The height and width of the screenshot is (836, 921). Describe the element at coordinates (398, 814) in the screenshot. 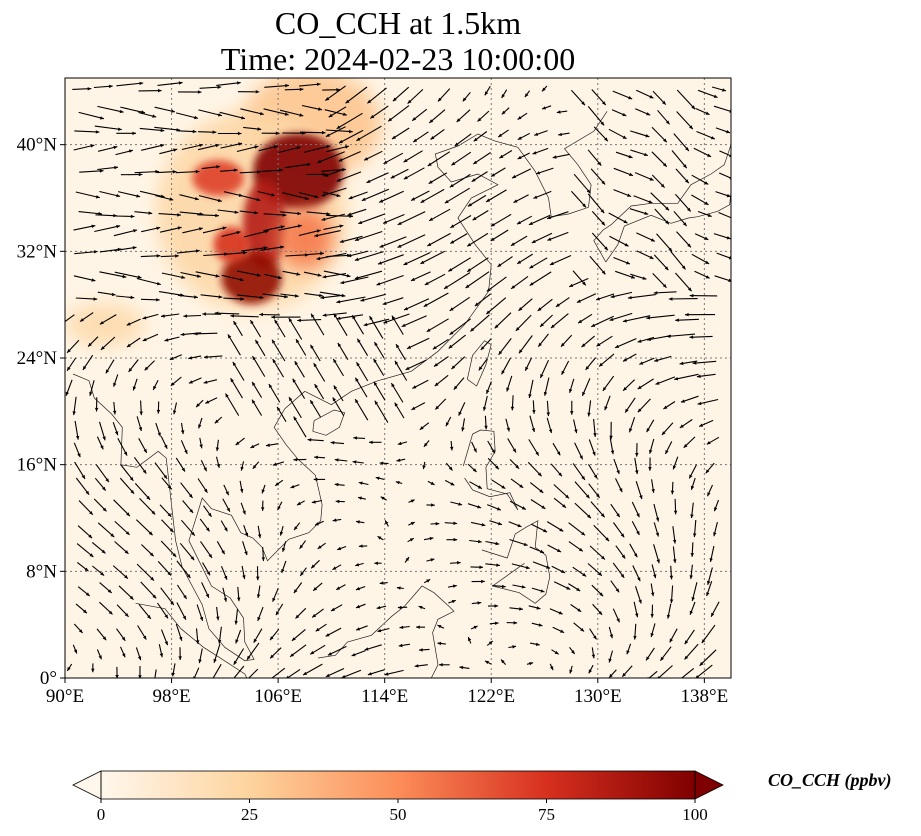

I see `colorbar-tick-label: 50` at that location.